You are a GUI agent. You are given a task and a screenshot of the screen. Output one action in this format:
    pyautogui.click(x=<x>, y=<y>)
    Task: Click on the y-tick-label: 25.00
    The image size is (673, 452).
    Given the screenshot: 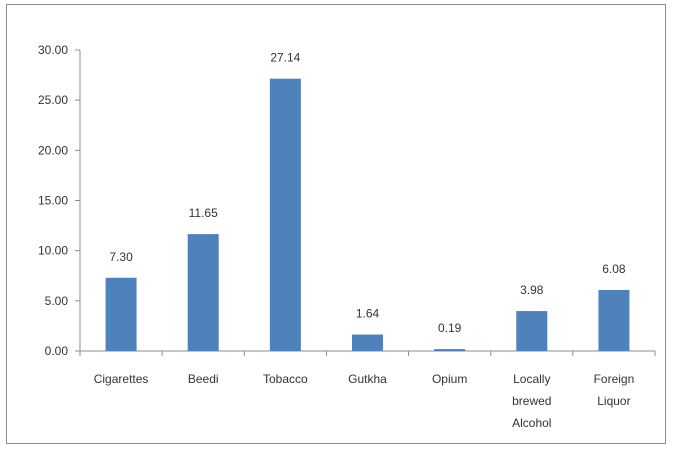 What is the action you would take?
    pyautogui.click(x=53, y=100)
    